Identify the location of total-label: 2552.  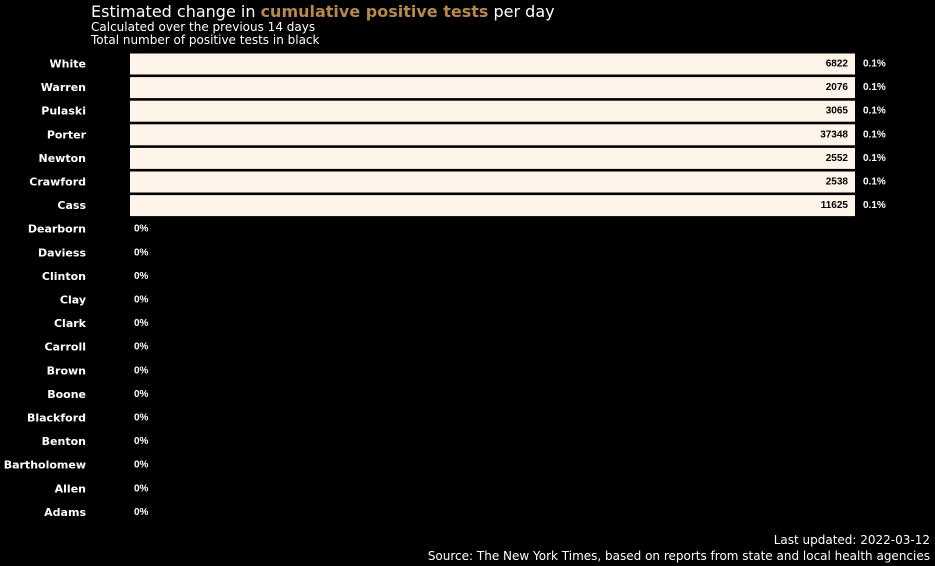
(837, 158).